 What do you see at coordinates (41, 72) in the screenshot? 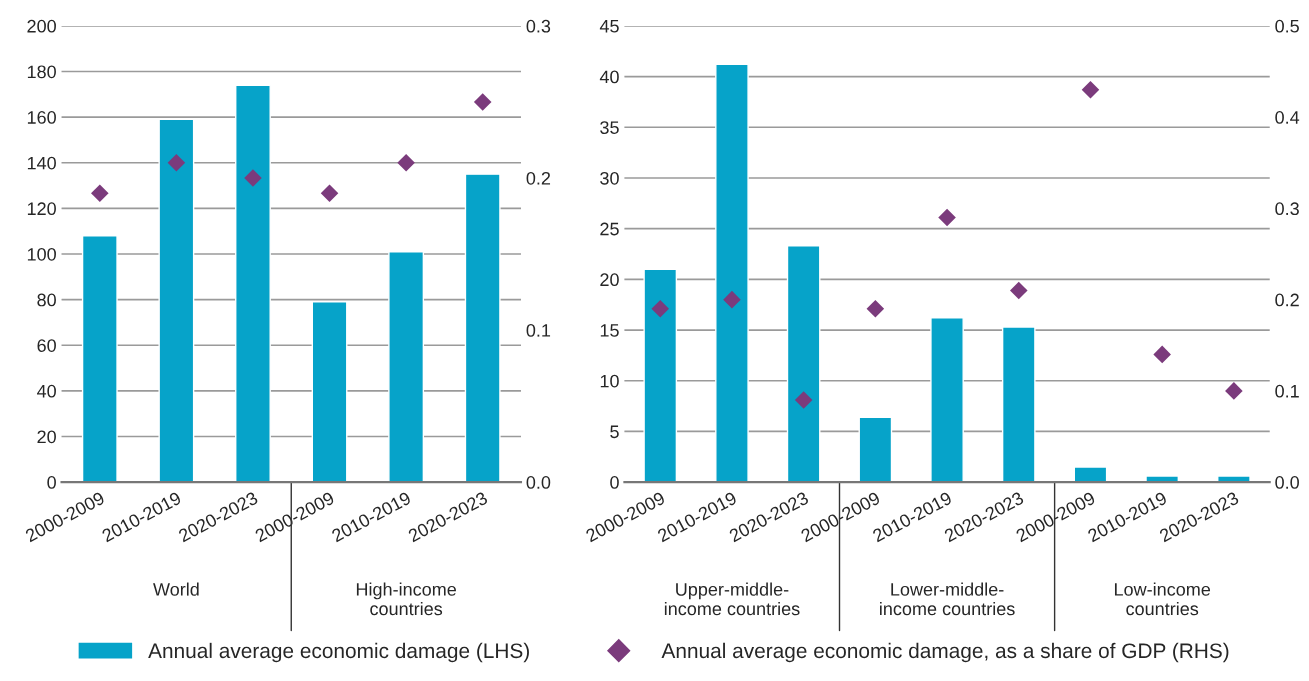
I see `y-tick-label: 180` at bounding box center [41, 72].